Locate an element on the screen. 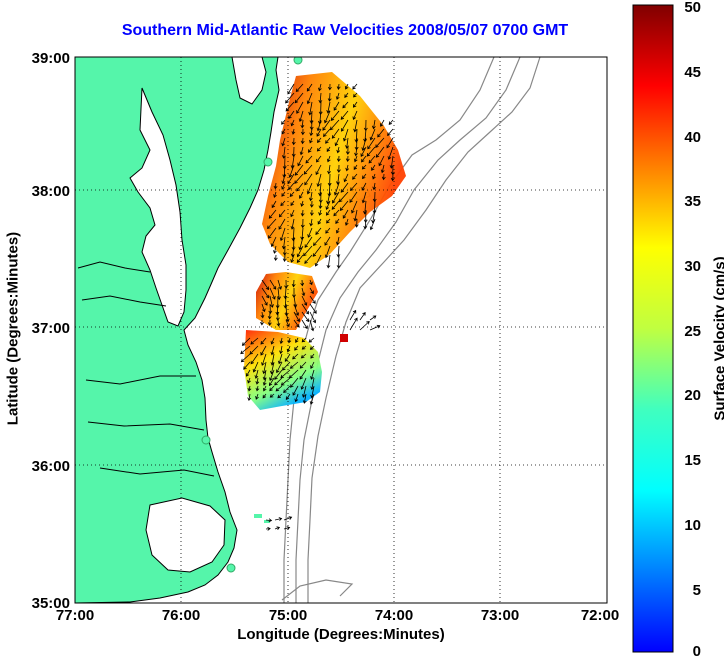 The width and height of the screenshot is (724, 659). colorbar-tick-label: 25 is located at coordinates (692, 331).